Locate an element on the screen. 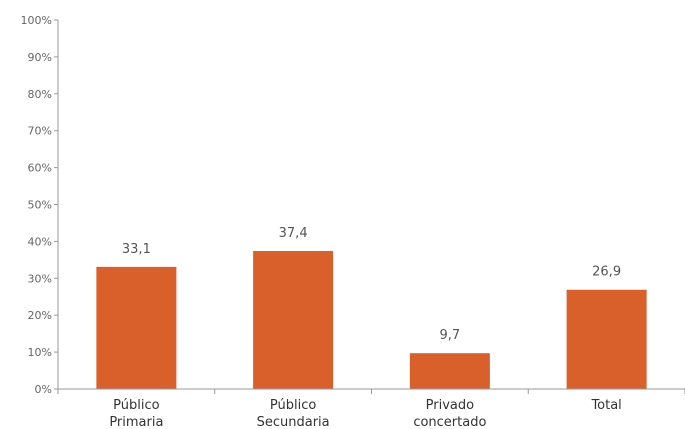 The height and width of the screenshot is (429, 685). y-tick-label: 80% is located at coordinates (40, 94).